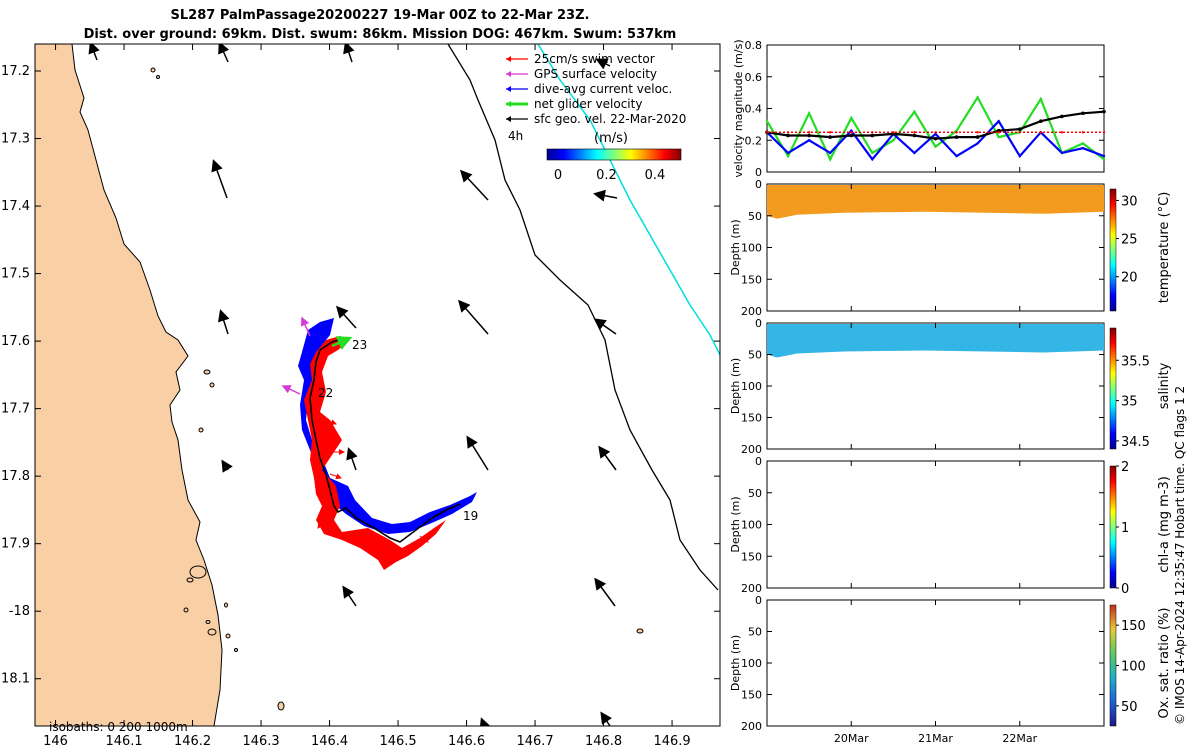 The image size is (1200, 750). What do you see at coordinates (1125, 589) in the screenshot?
I see `colorbar-tick-label: 0` at bounding box center [1125, 589].